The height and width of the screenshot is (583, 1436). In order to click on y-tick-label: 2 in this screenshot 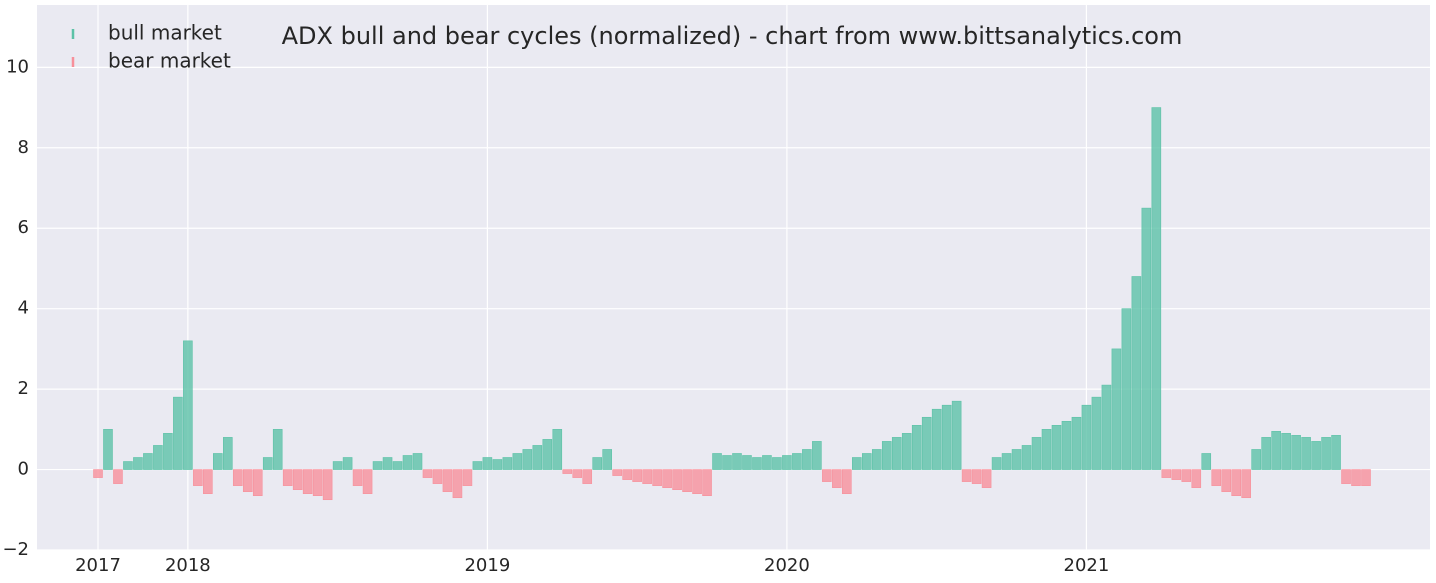, I will do `click(23, 388)`.